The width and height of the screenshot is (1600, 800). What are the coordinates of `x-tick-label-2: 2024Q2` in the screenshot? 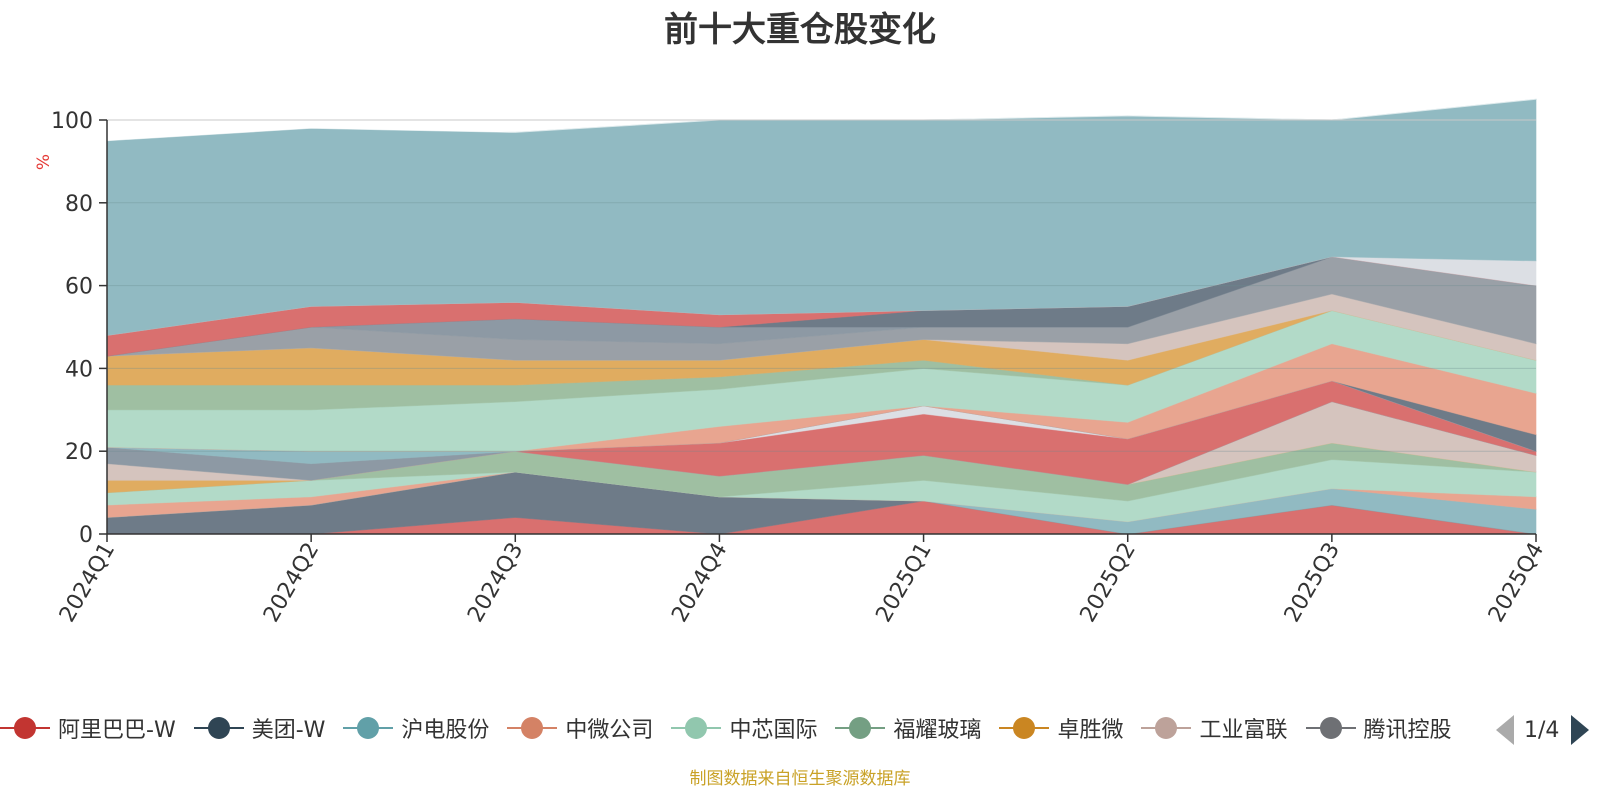 It's located at (291, 583).